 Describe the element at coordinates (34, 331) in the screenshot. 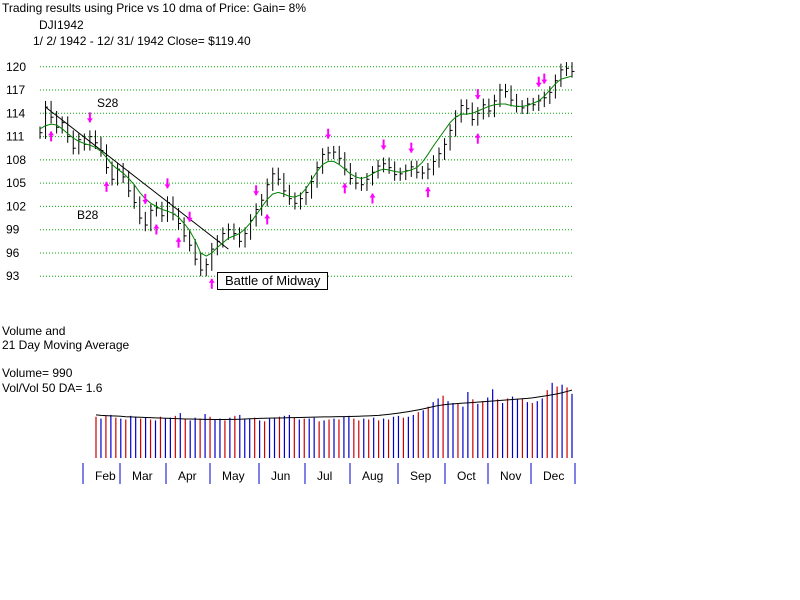

I see `volume-label: Volume and` at that location.